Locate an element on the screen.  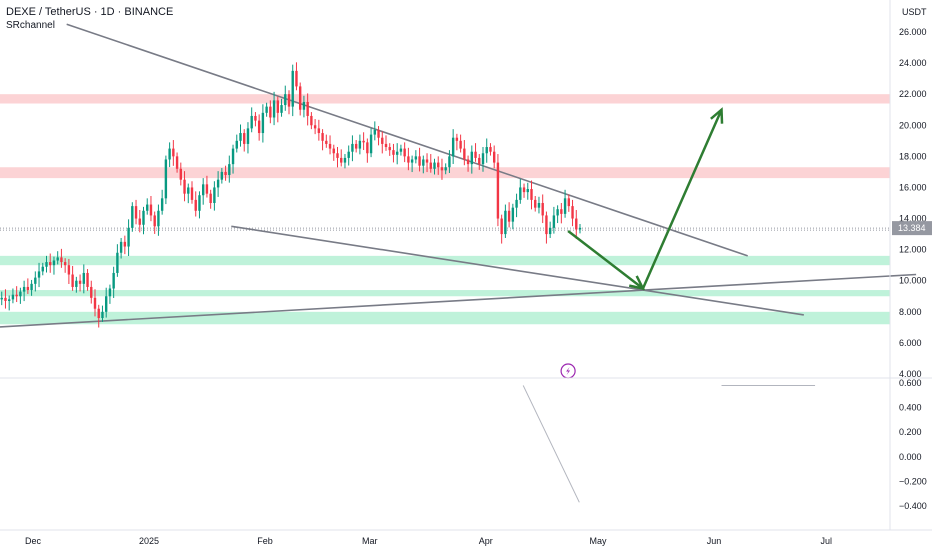
currency-label: USDT is located at coordinates (914, 12).